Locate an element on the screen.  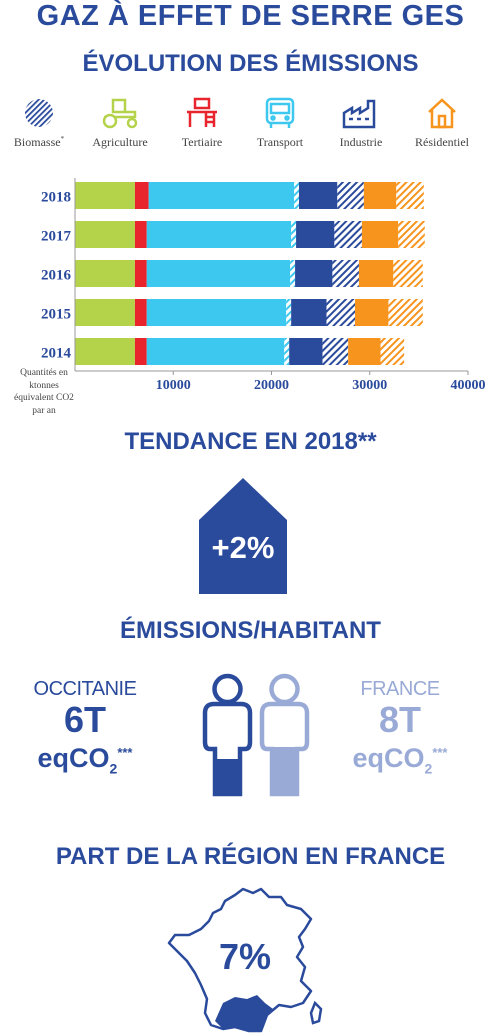
legend-agriculture: Agriculture is located at coordinates (120, 123).